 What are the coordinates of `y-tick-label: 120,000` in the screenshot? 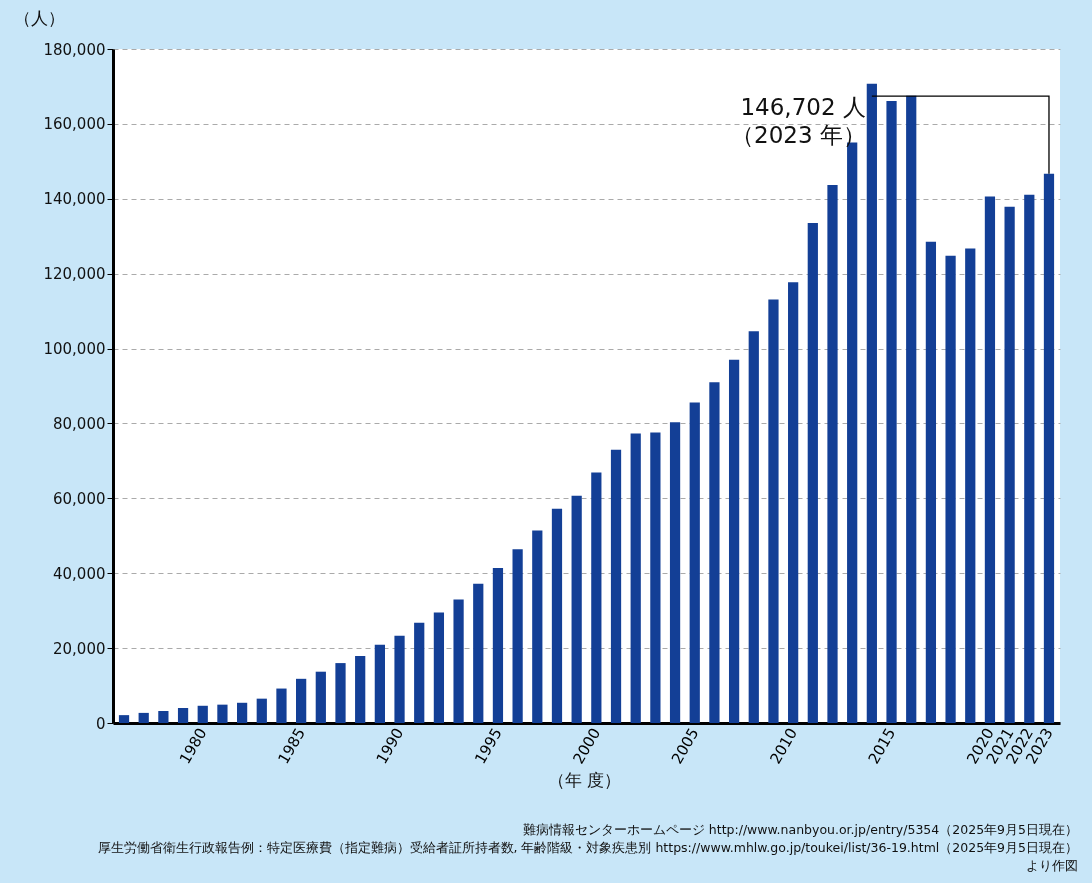 It's located at (74, 274).